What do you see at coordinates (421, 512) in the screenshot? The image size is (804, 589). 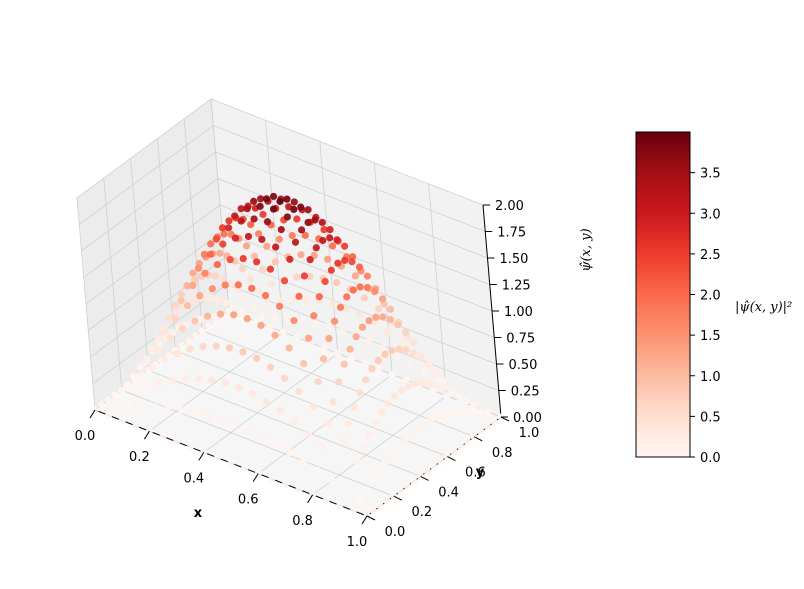 I see `y-tick-label: 0.2` at bounding box center [421, 512].